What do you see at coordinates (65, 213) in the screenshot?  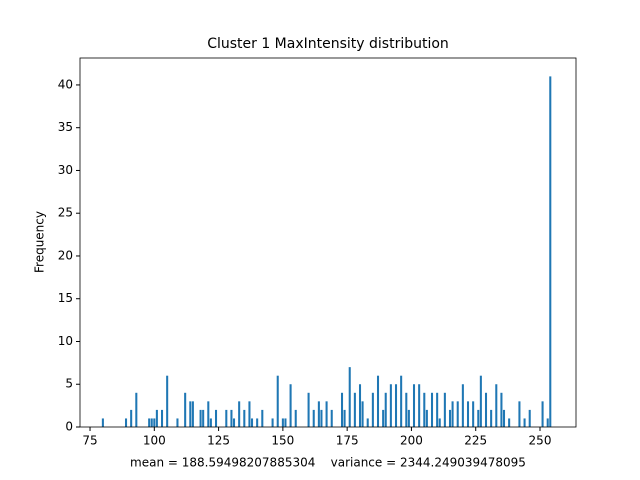 I see `y-tick-label: 25` at bounding box center [65, 213].